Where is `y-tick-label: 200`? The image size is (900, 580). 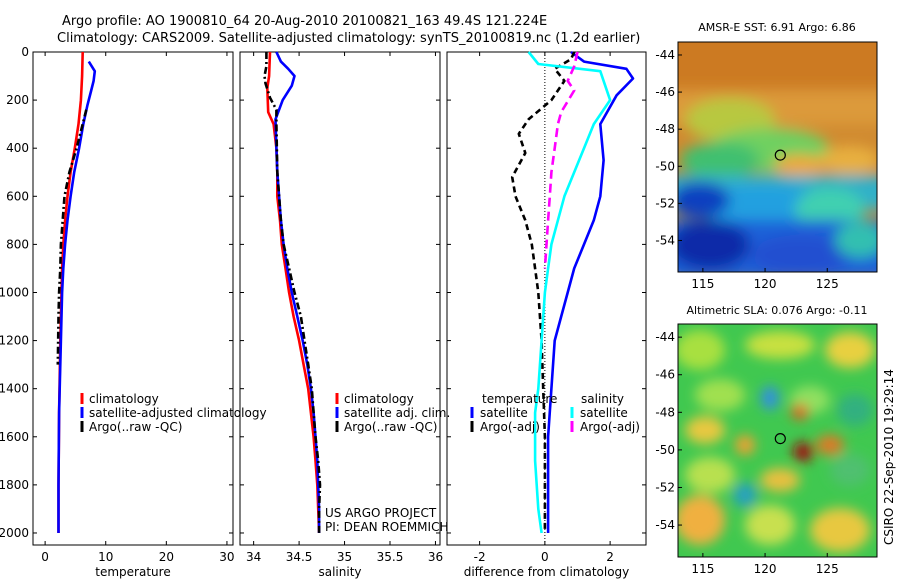
y-tick-label: 200 is located at coordinates (17, 100).